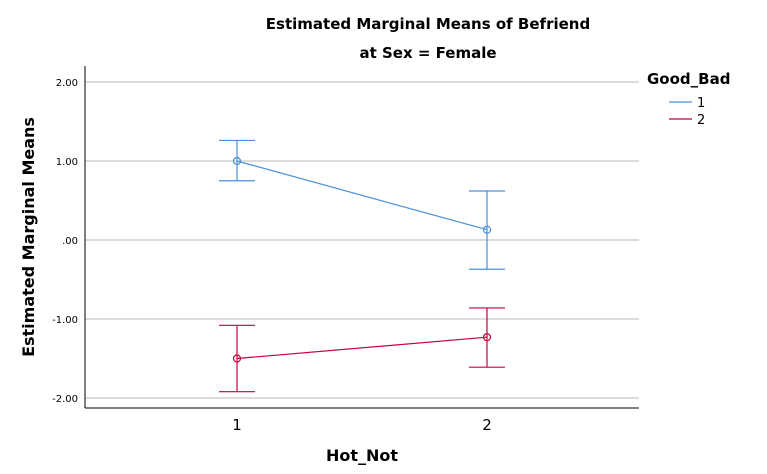  I want to click on chart-subtitle: at Sex = Female, so click(427, 53).